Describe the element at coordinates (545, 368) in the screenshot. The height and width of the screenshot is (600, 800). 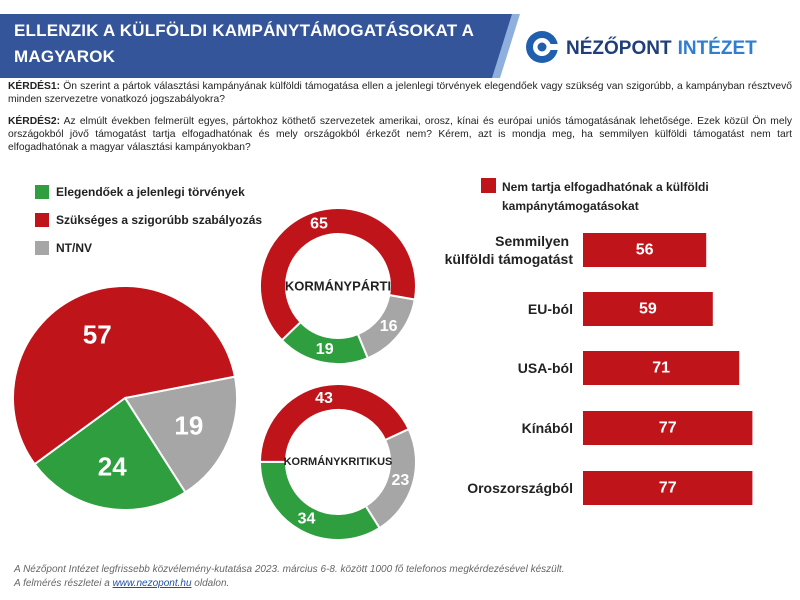
I see `y-tick-label: USA-ból` at that location.